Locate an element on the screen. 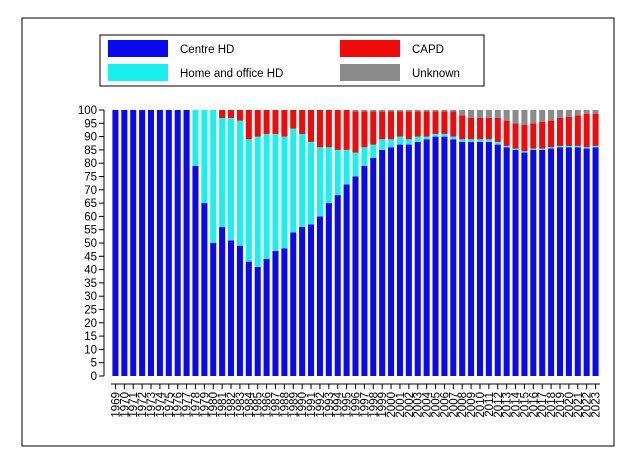 The image size is (635, 469). x-tick-label: 1986 is located at coordinates (268, 405).